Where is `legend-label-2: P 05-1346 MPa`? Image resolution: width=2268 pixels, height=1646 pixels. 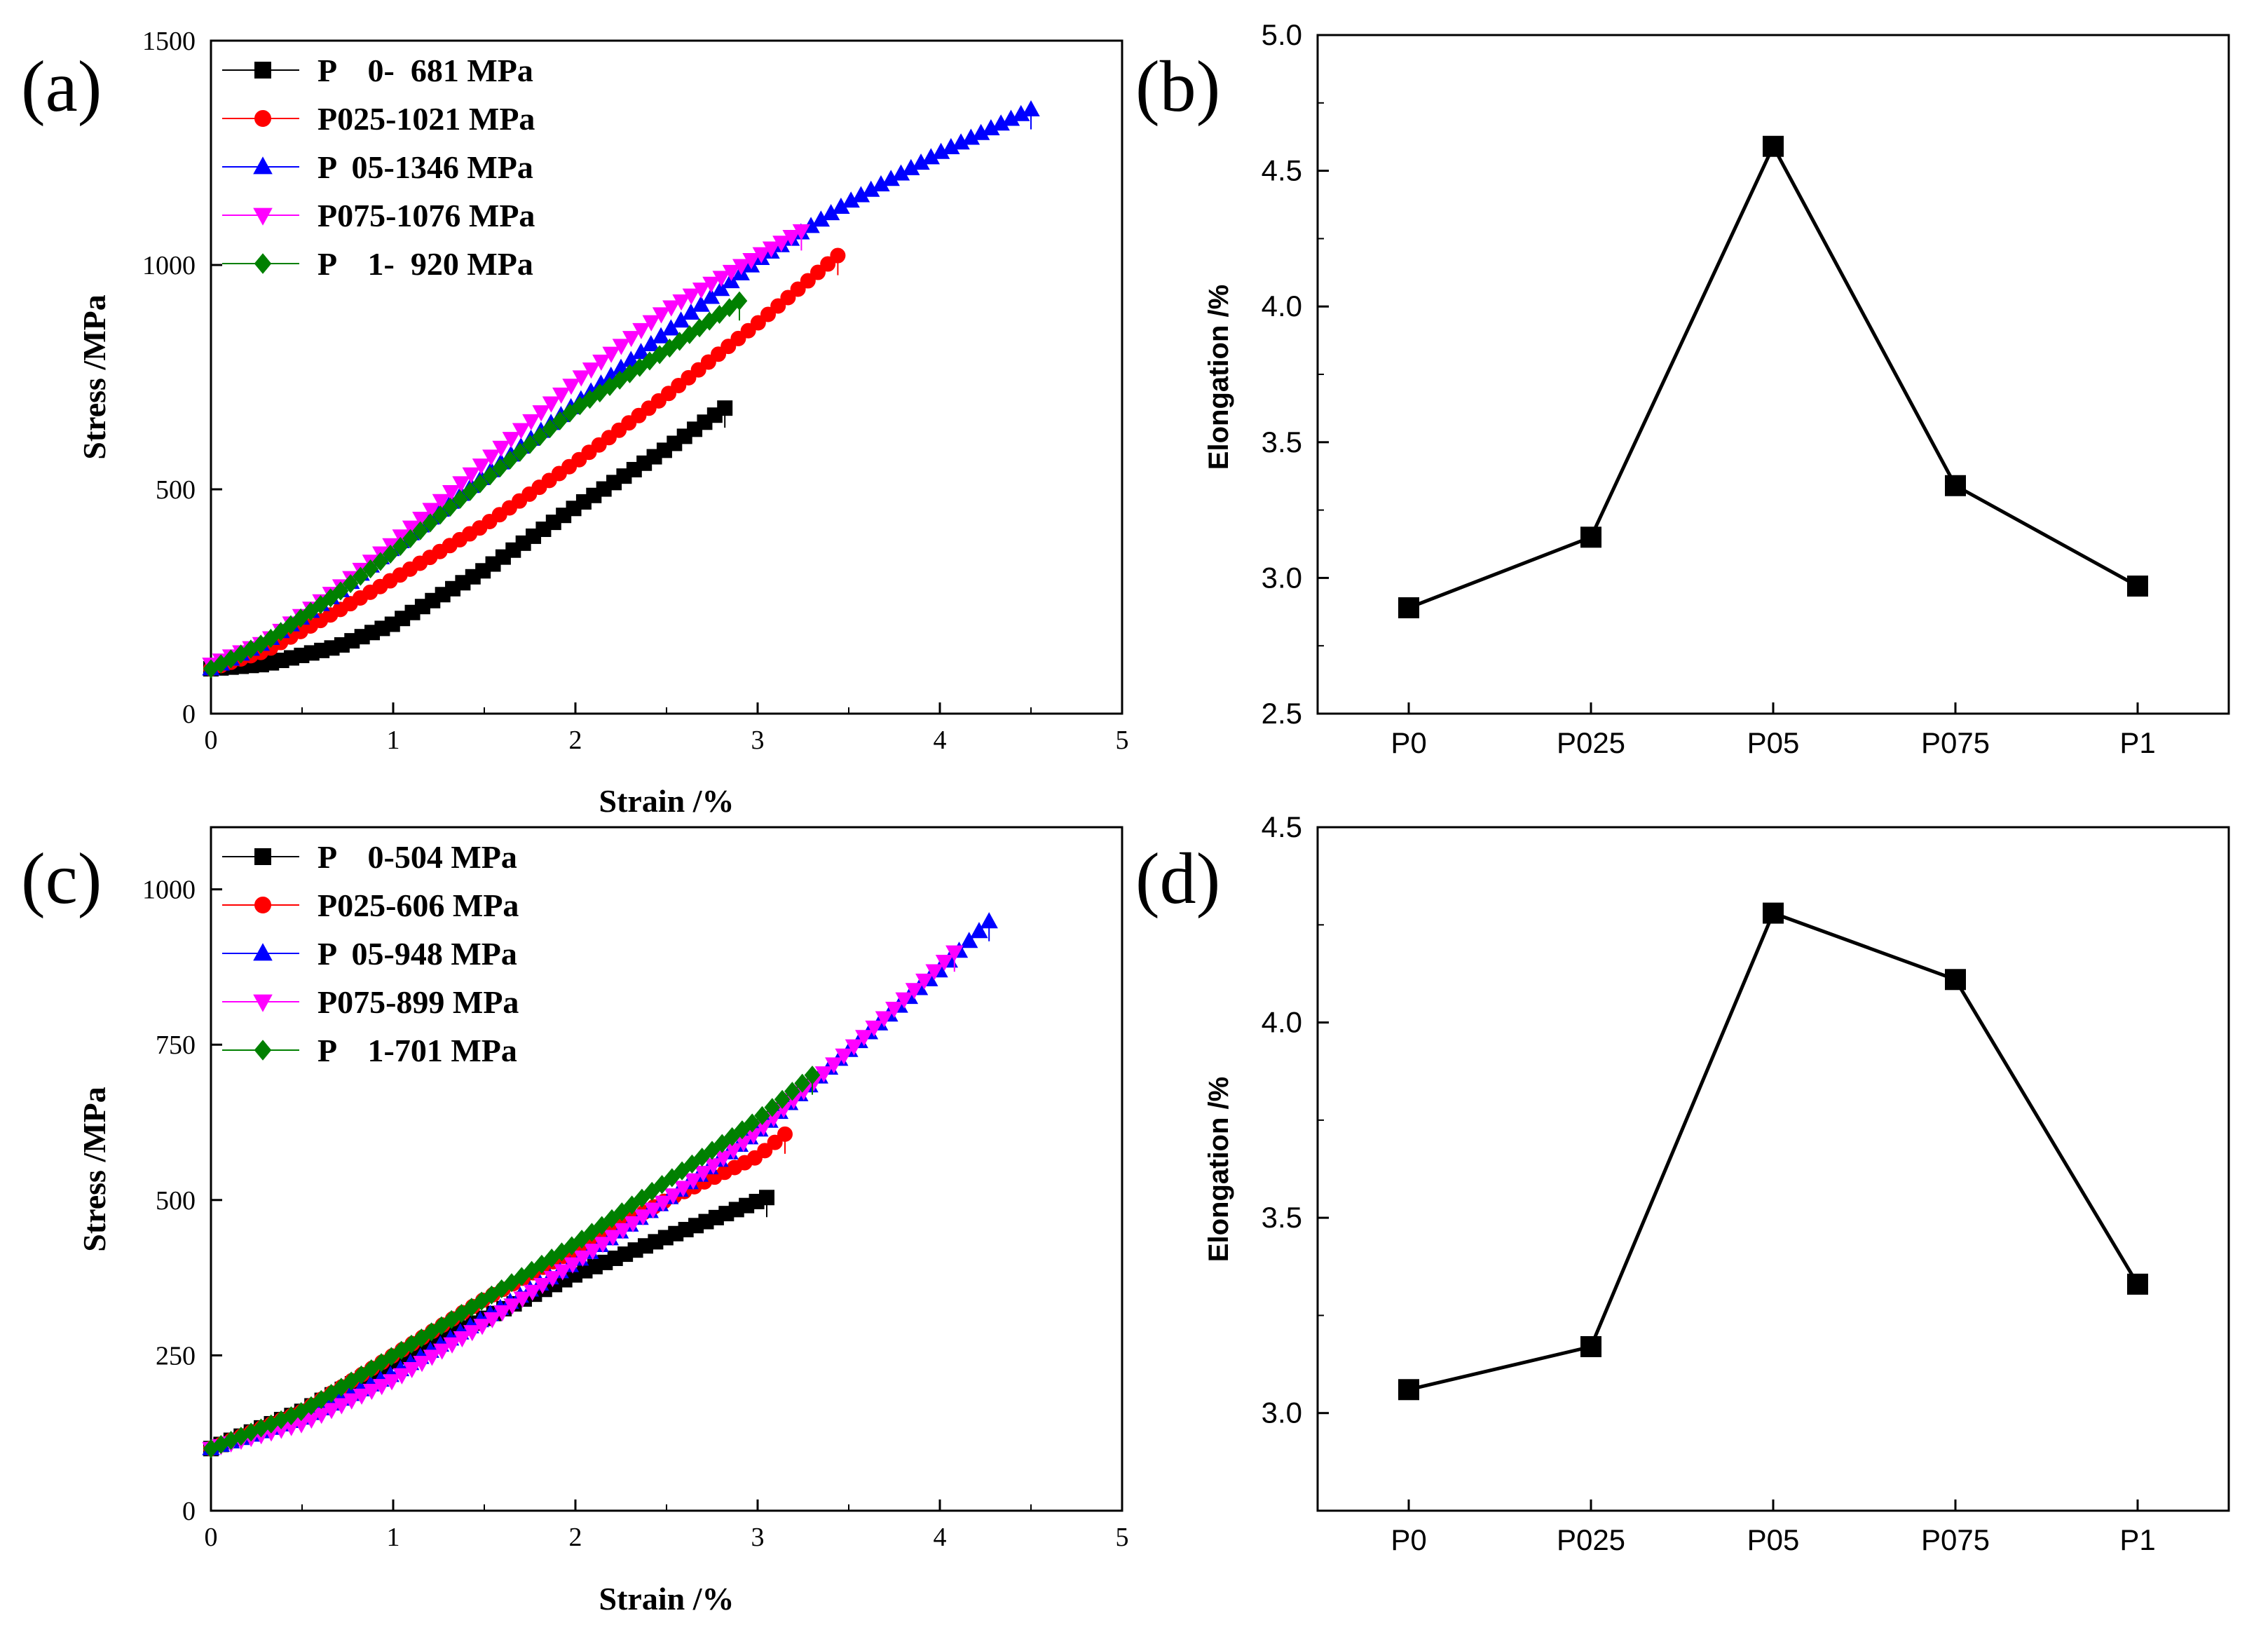 legend-label-2: P 05-1346 MPa is located at coordinates (425, 167).